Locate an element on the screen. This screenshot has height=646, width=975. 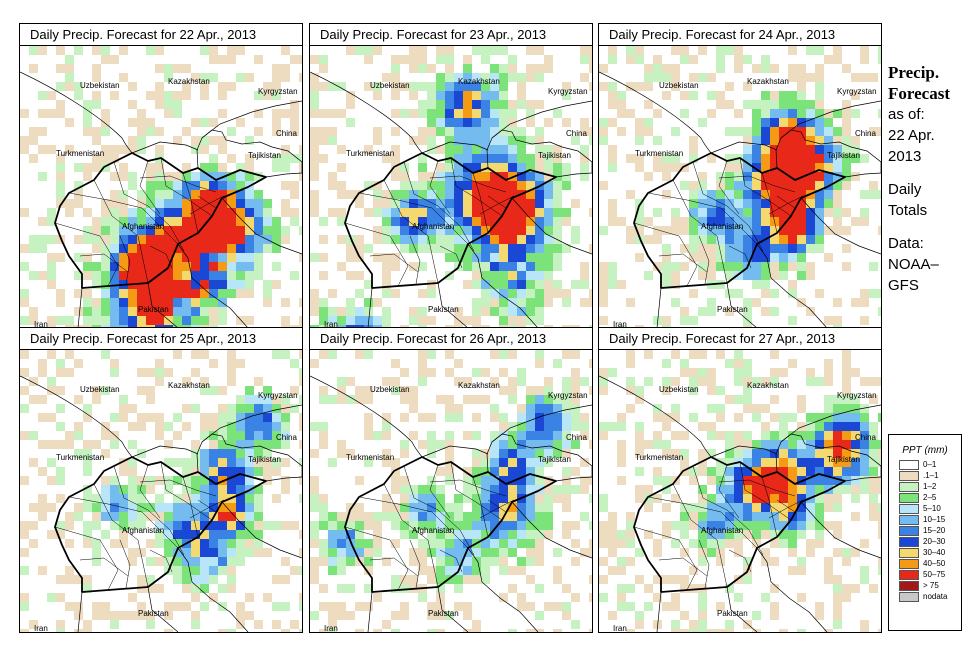
legend-label: 40–50 is located at coordinates (934, 563).